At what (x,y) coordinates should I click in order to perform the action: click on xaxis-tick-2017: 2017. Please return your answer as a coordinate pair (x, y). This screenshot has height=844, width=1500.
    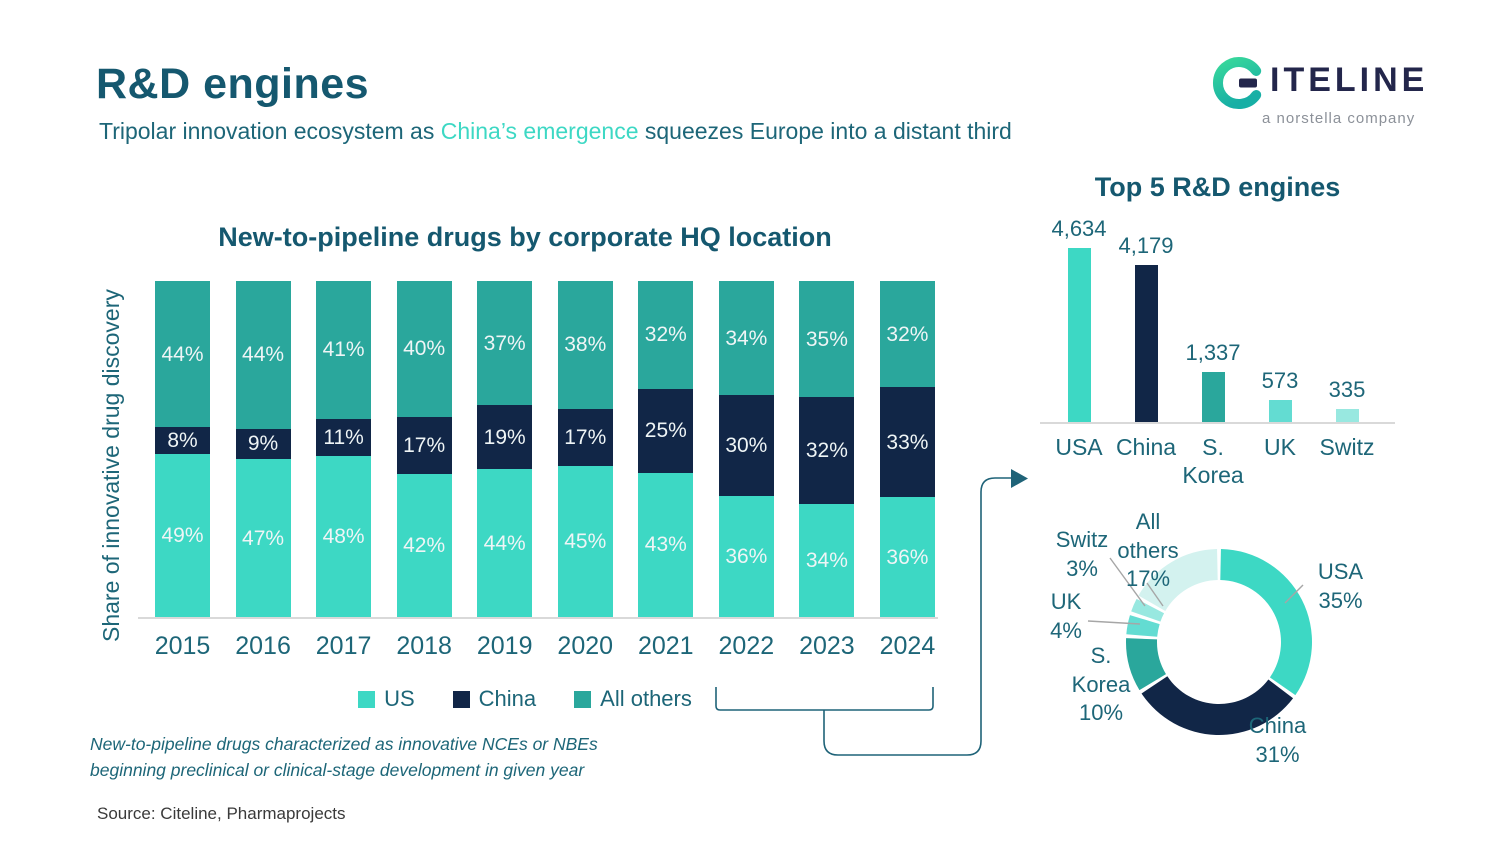
    Looking at the image, I should click on (343, 646).